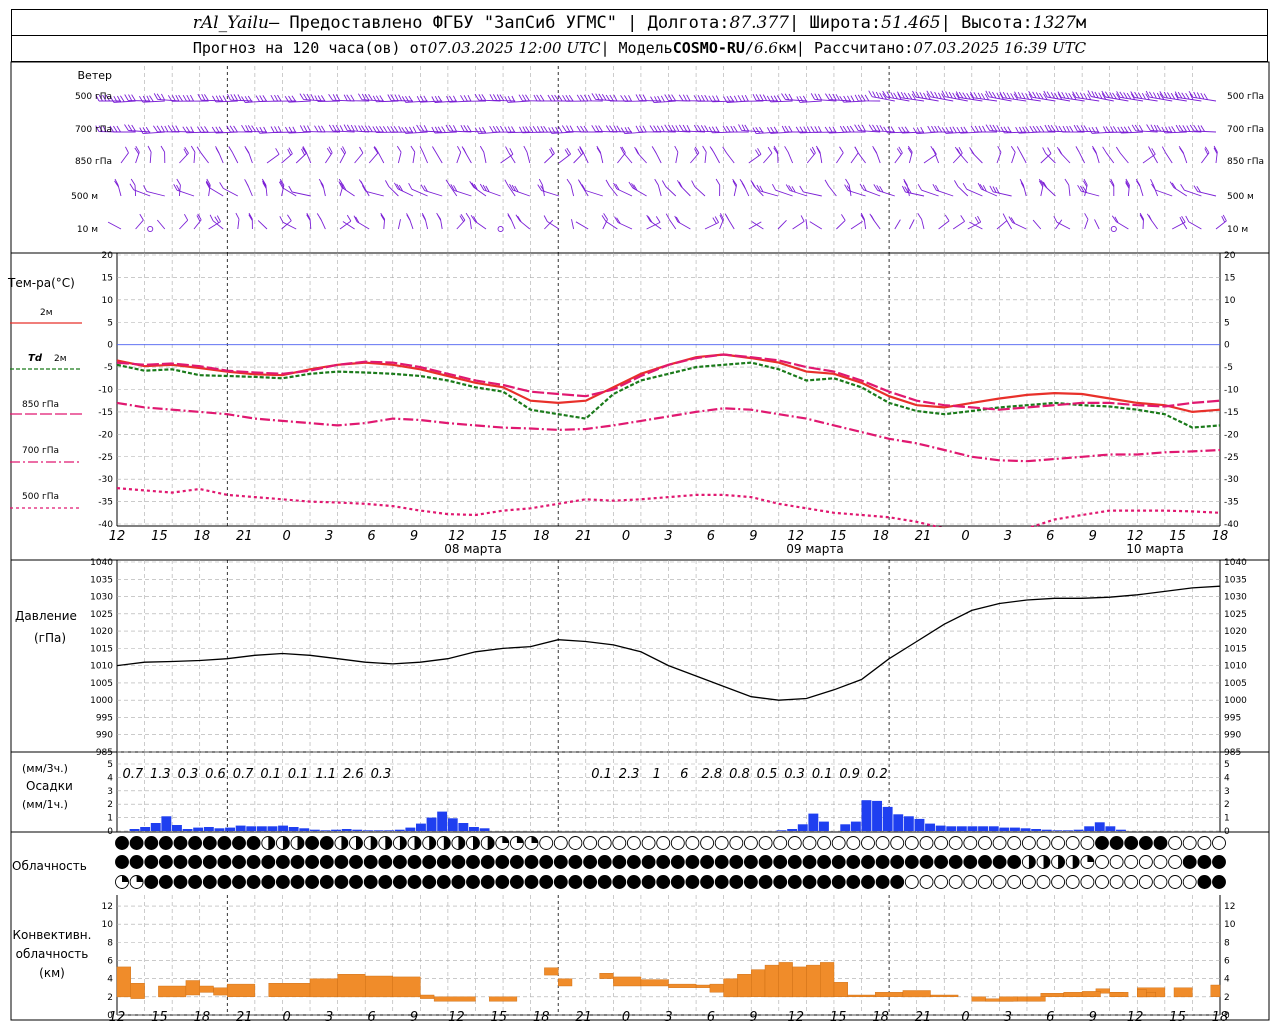 The image size is (1280, 1024). I want to click on precip-total: 0.1, so click(601, 774).